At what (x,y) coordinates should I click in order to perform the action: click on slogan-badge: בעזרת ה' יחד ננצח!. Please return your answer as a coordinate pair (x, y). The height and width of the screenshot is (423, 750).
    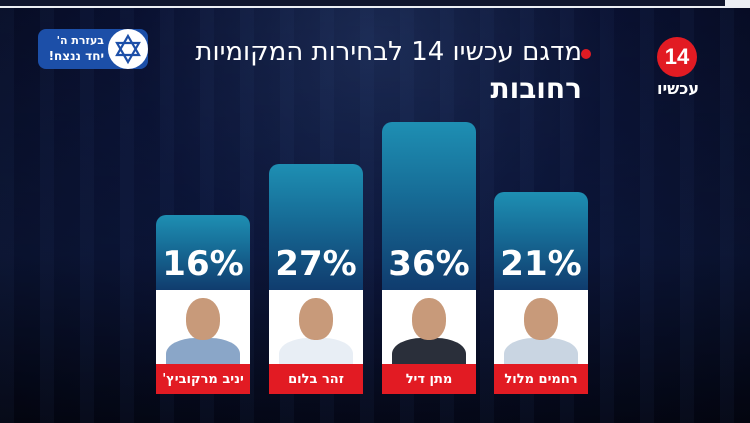
    Looking at the image, I should click on (93, 49).